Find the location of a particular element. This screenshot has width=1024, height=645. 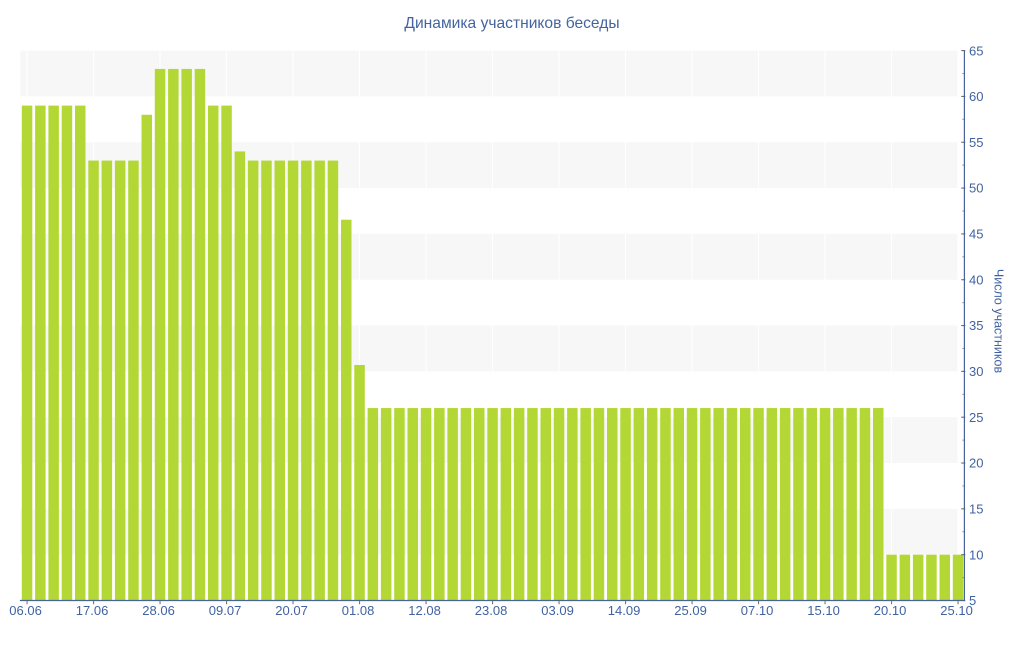

svg-text: Динамика участников беседы is located at coordinates (511, 23).